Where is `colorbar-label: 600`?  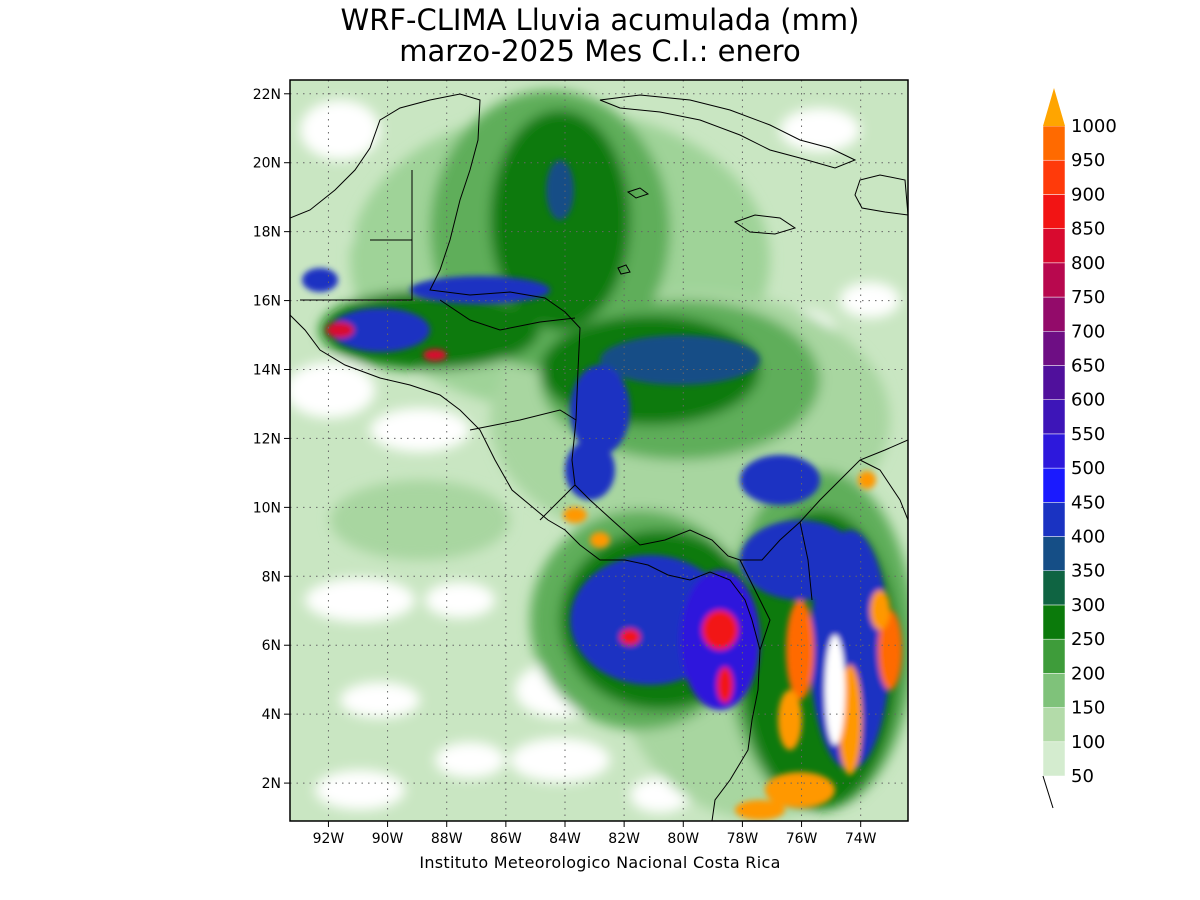 colorbar-label: 600 is located at coordinates (1088, 400).